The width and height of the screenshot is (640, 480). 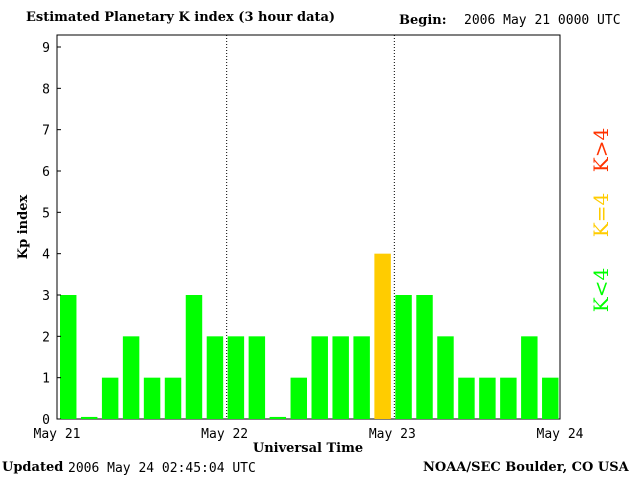 What do you see at coordinates (224, 434) in the screenshot?
I see `x-tick-label: May 22` at bounding box center [224, 434].